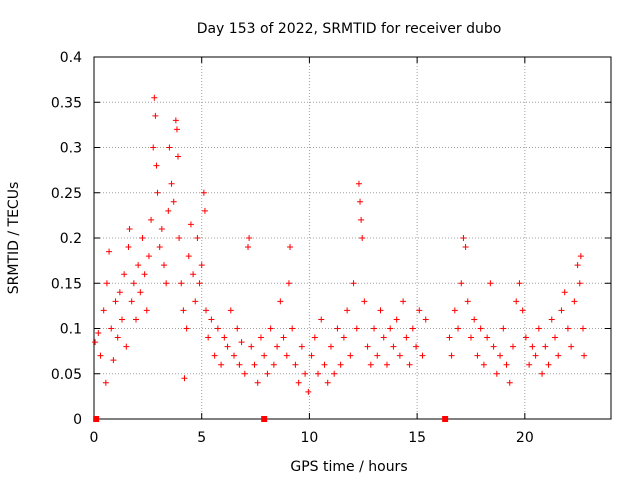 This screenshot has width=640, height=480. What do you see at coordinates (201, 438) in the screenshot?
I see `x-tick-label: 5` at bounding box center [201, 438].